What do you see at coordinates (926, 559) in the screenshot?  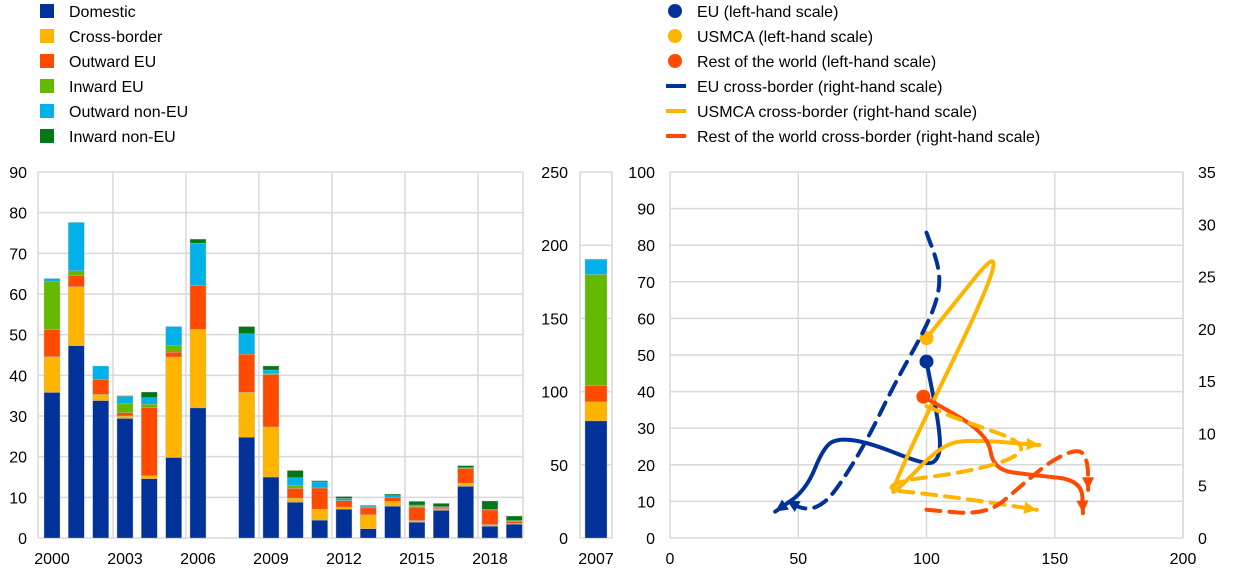 I see `x-tick-label: 100` at bounding box center [926, 559].